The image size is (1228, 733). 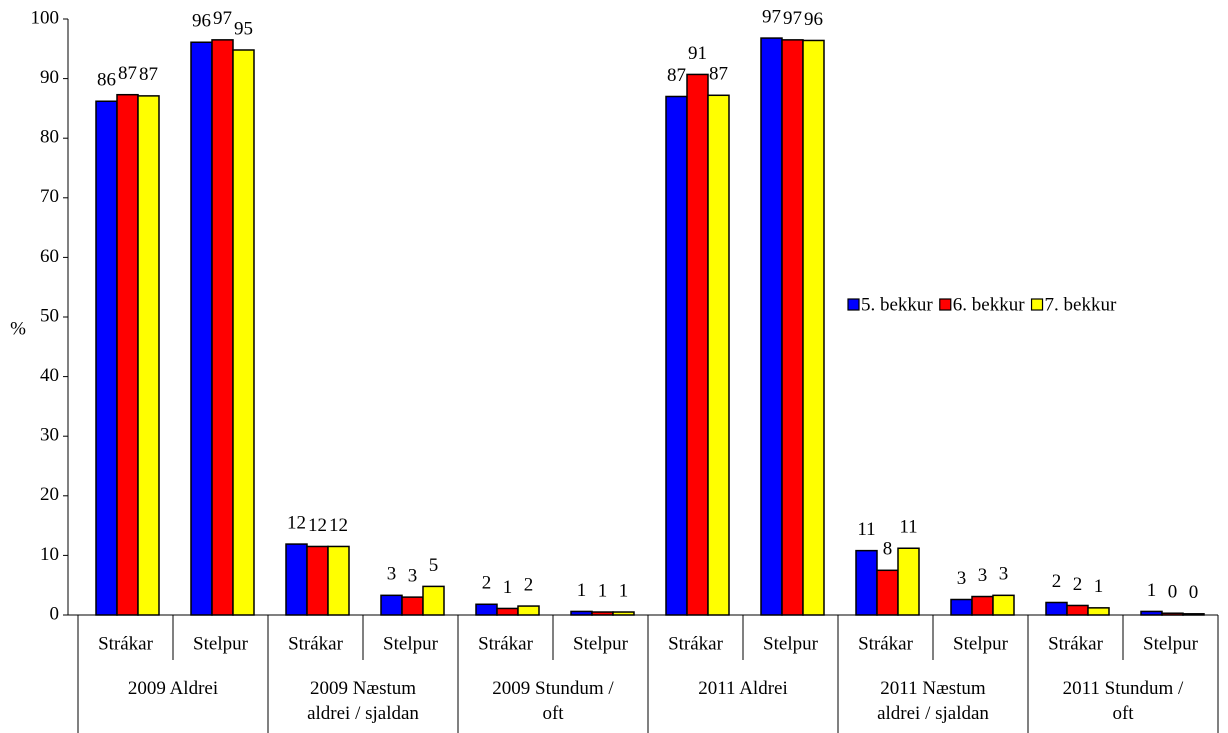 What do you see at coordinates (243, 28) in the screenshot?
I see `data-label: 95` at bounding box center [243, 28].